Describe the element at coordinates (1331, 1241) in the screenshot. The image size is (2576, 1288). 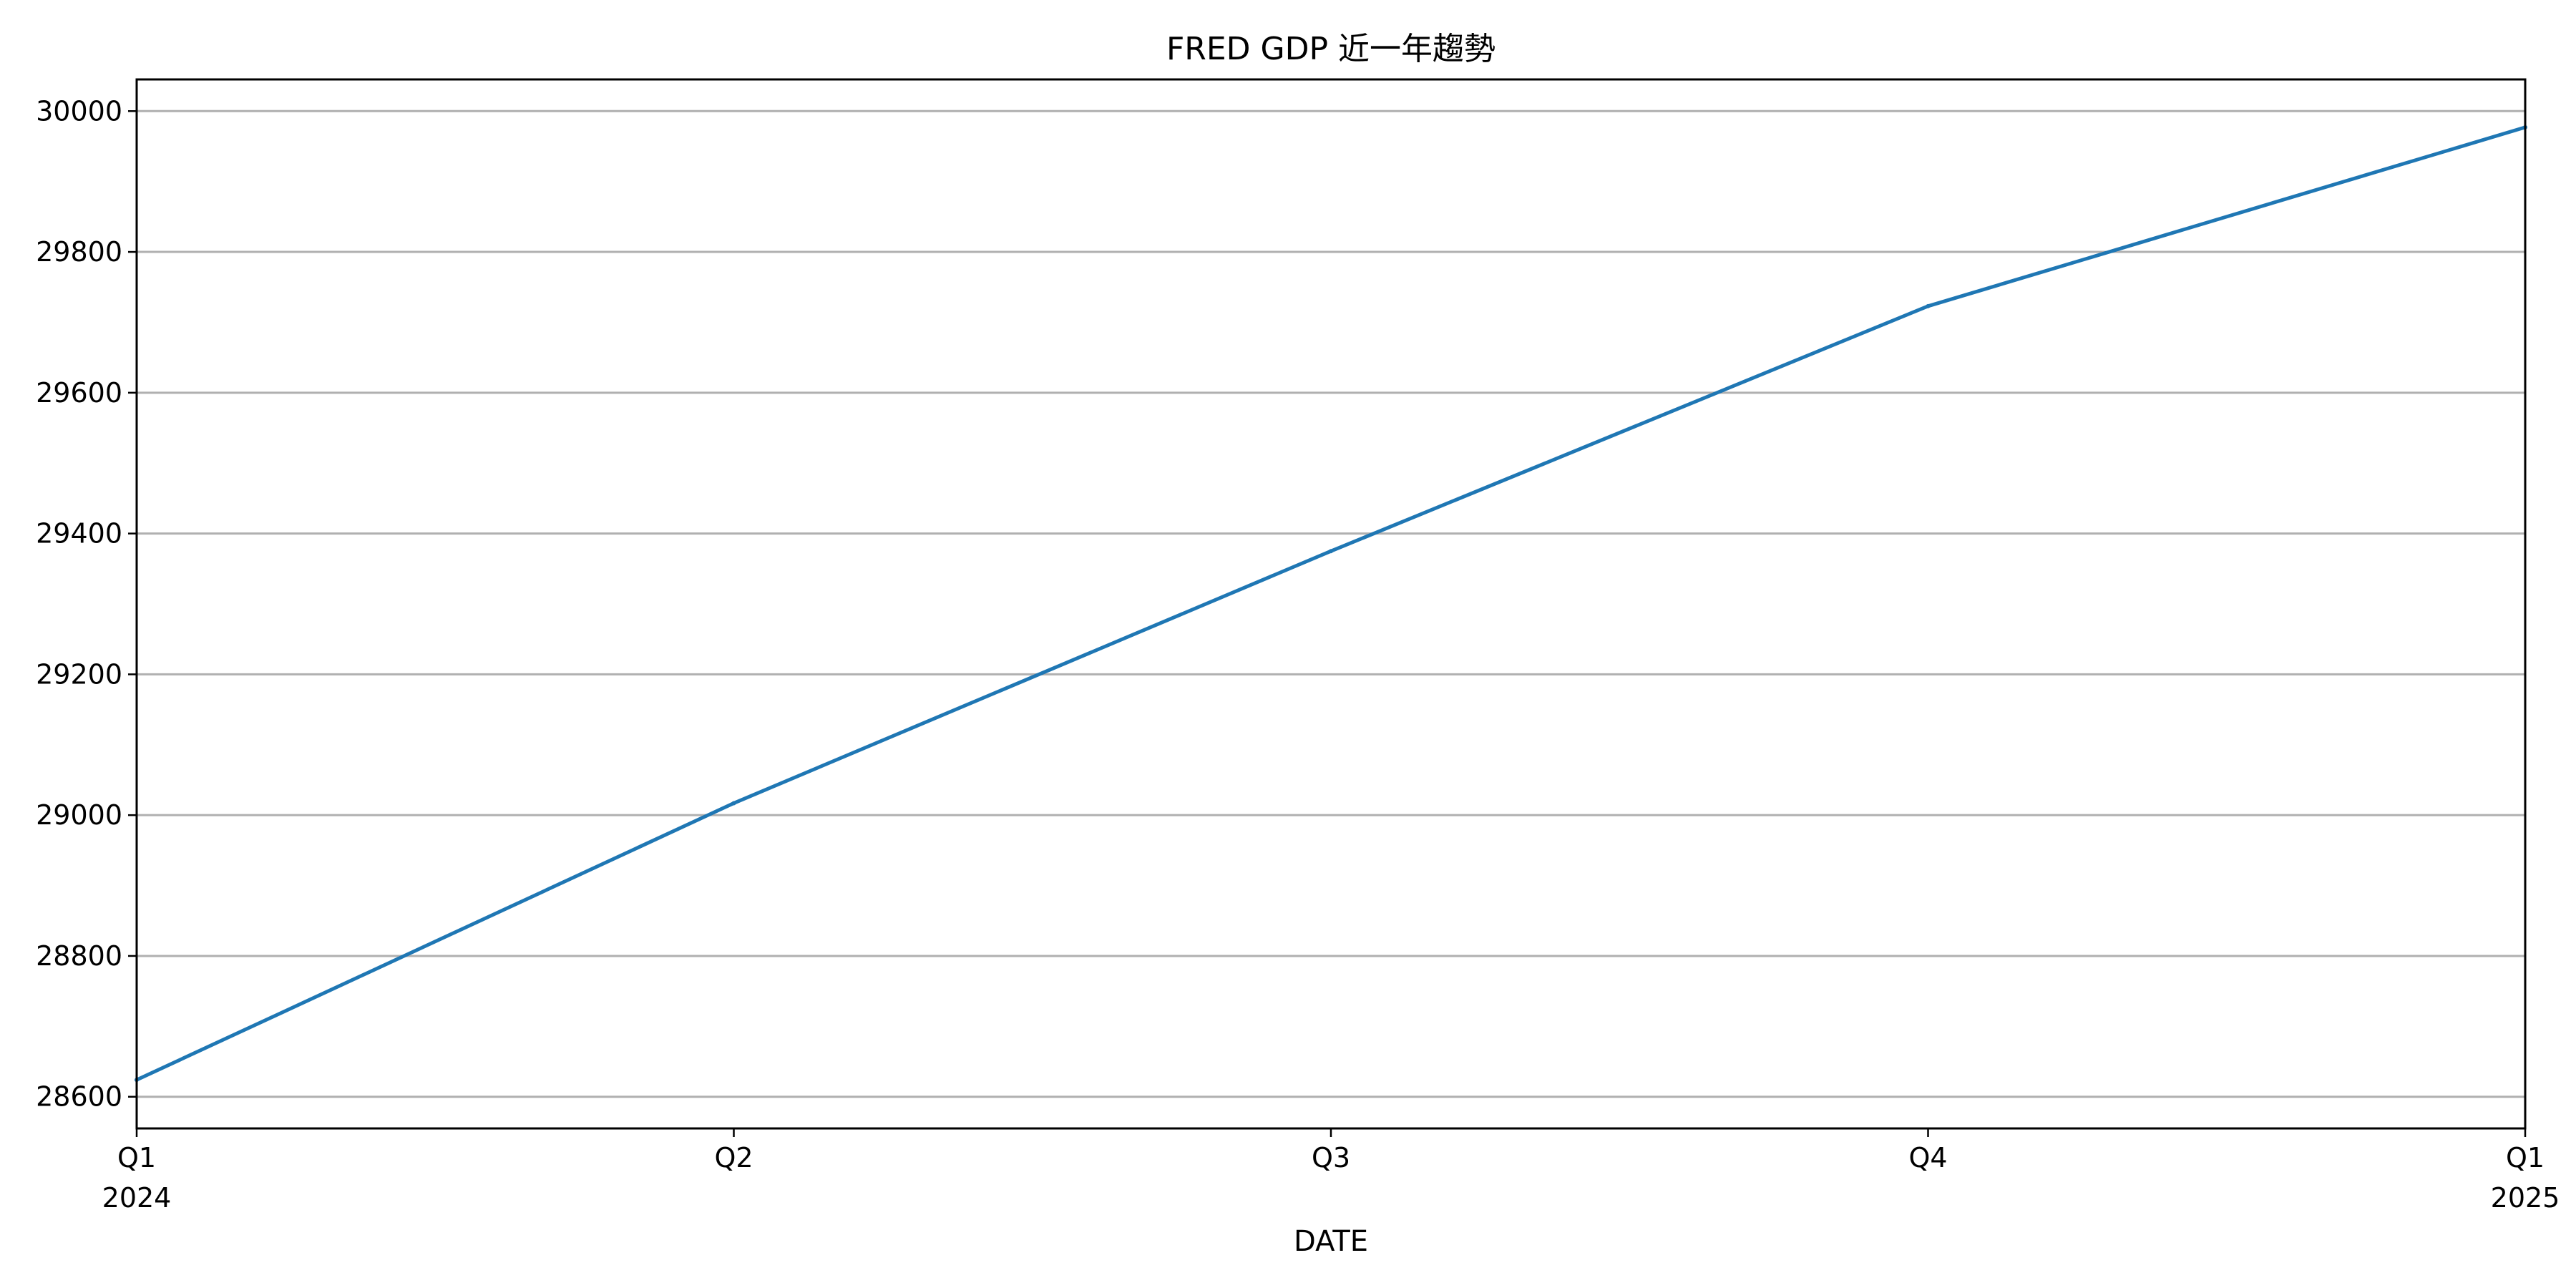
I see `x-axis-label: DATE` at that location.